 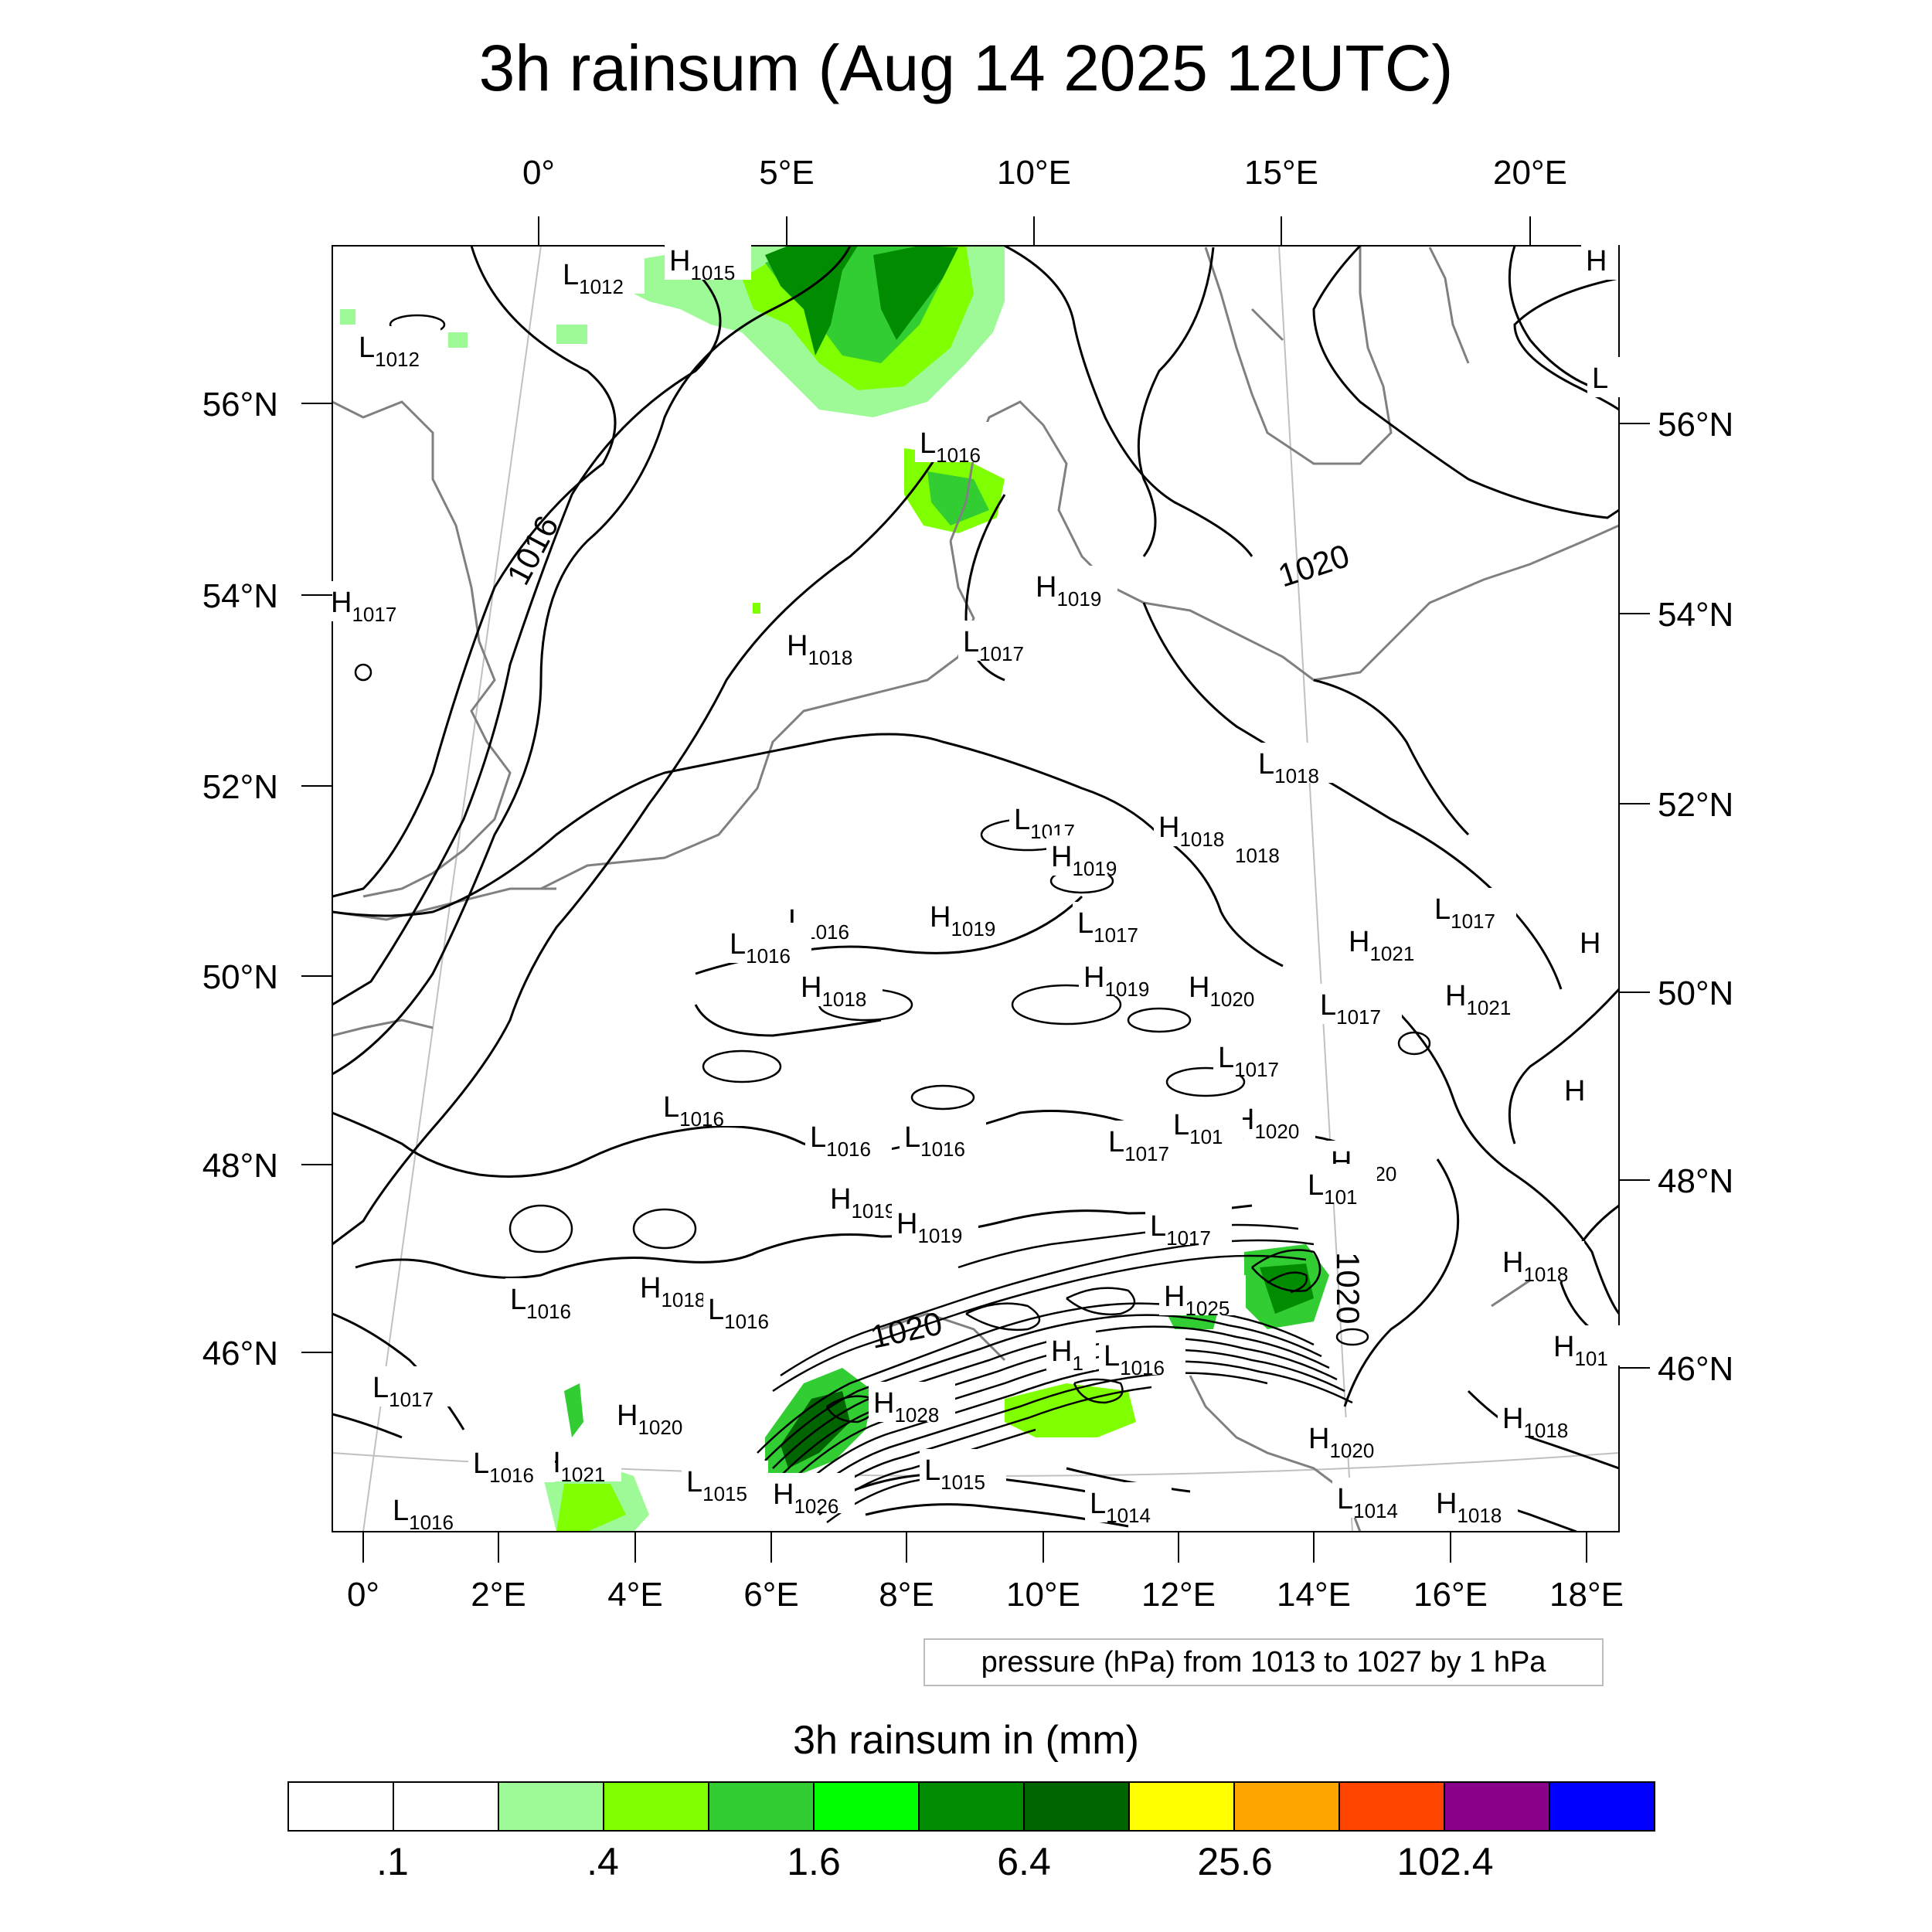 I want to click on rain-patch, so click(x=756, y=609).